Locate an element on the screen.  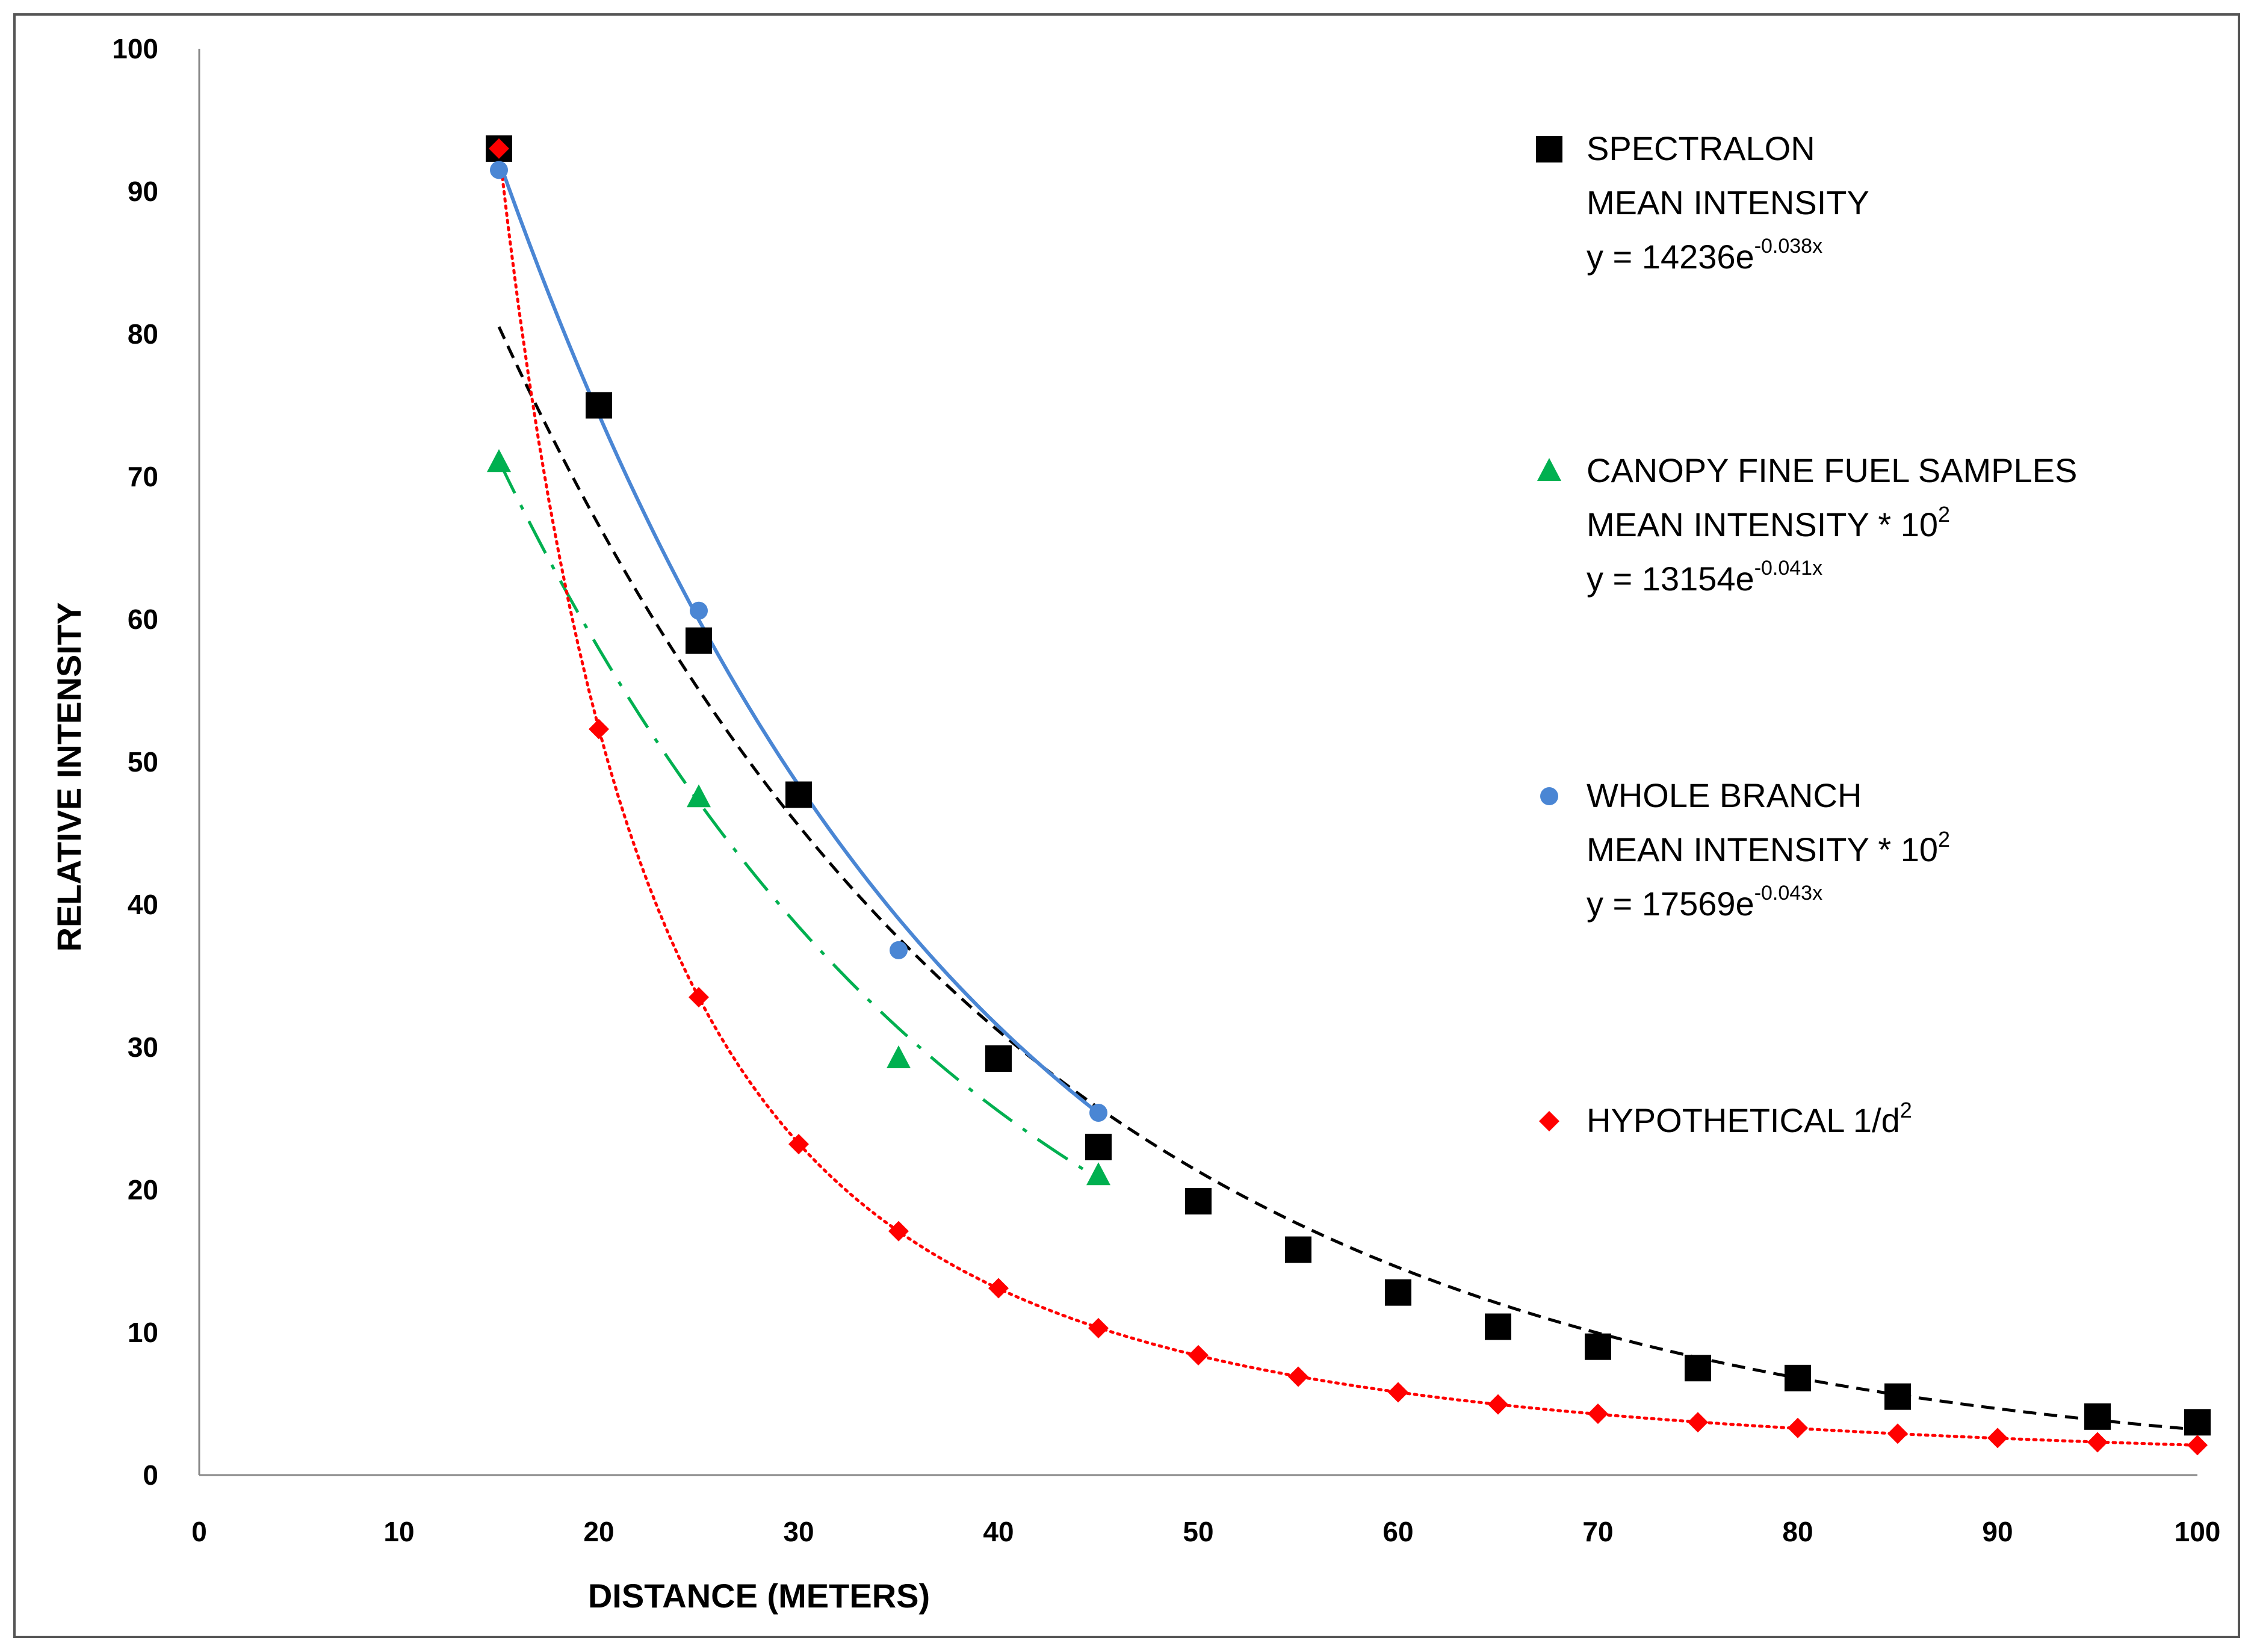
canopy-trendline is located at coordinates (798, 820).